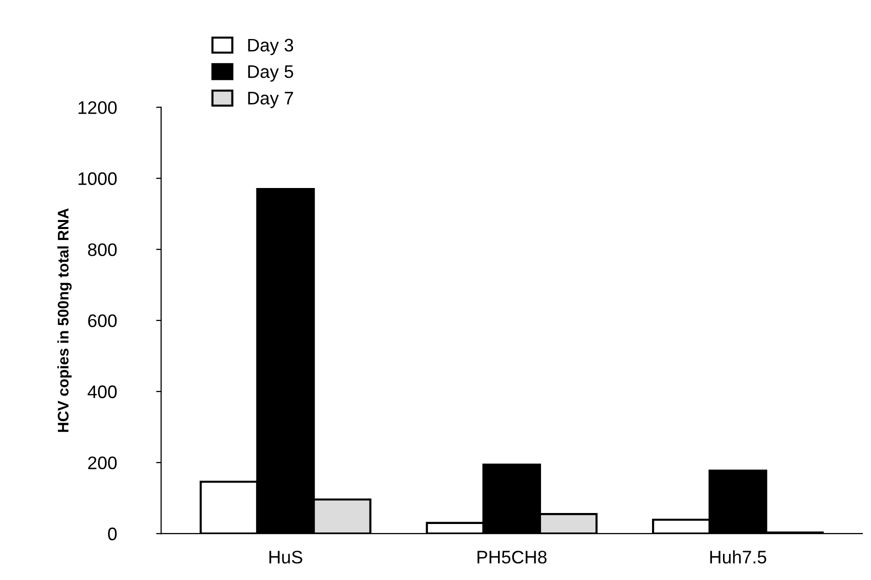  Describe the element at coordinates (97, 107) in the screenshot. I see `y-tick-label: 1200` at that location.